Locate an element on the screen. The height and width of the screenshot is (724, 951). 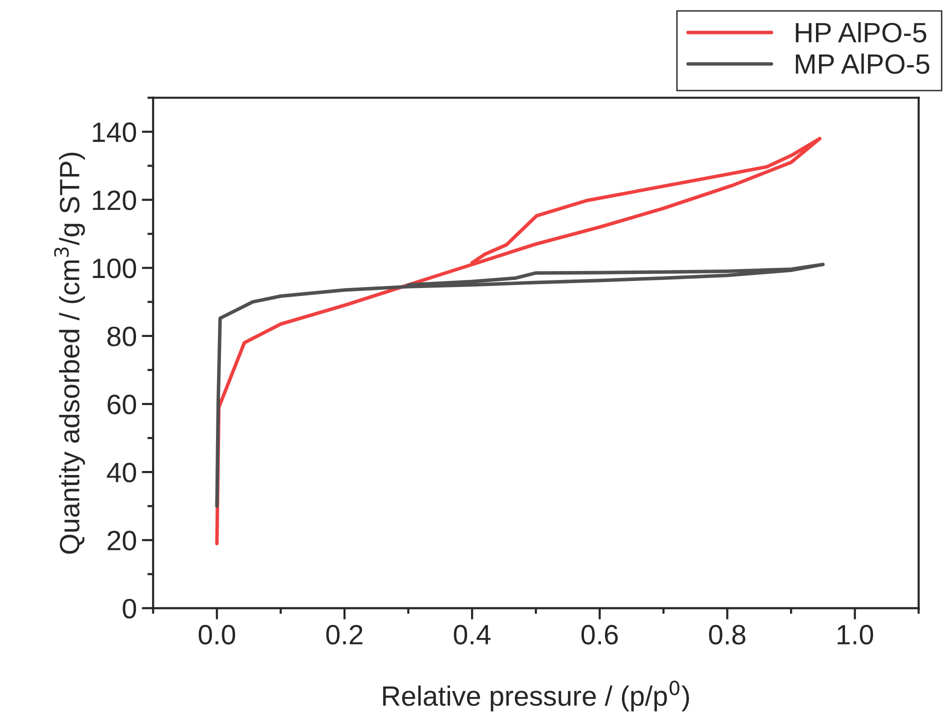
x-tick-label: 0.2 is located at coordinates (344, 634).